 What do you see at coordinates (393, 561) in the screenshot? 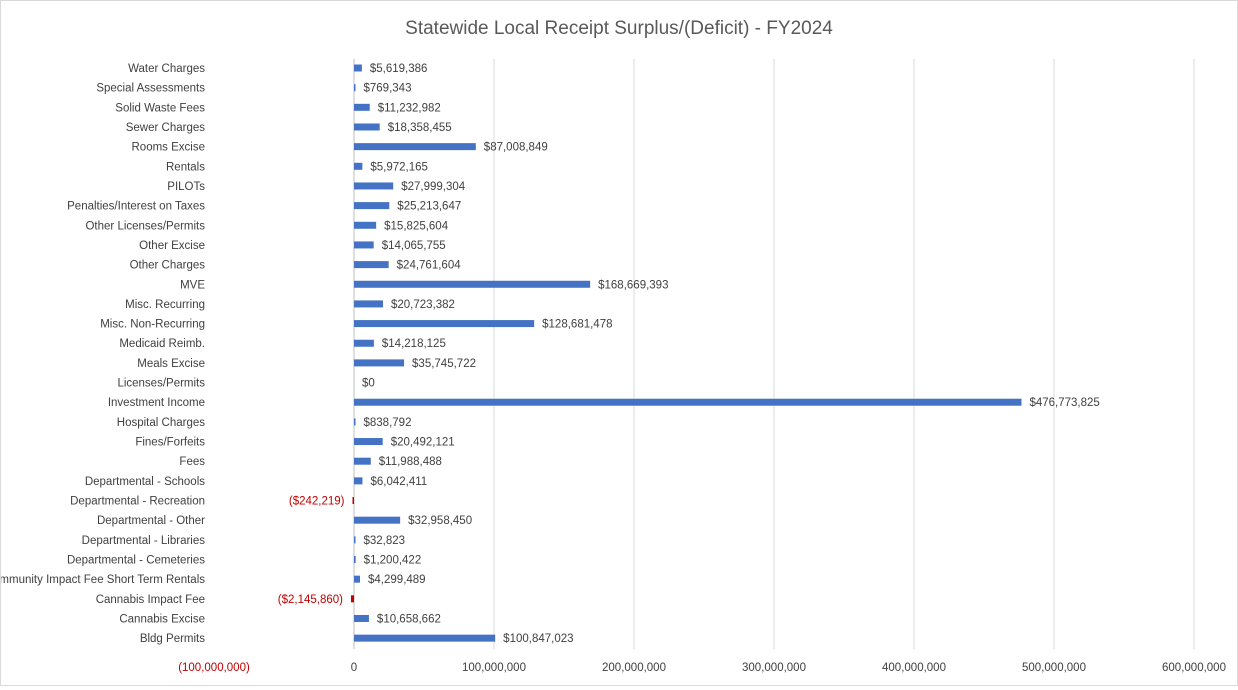
I see `data-label: $1,200,422` at bounding box center [393, 561].